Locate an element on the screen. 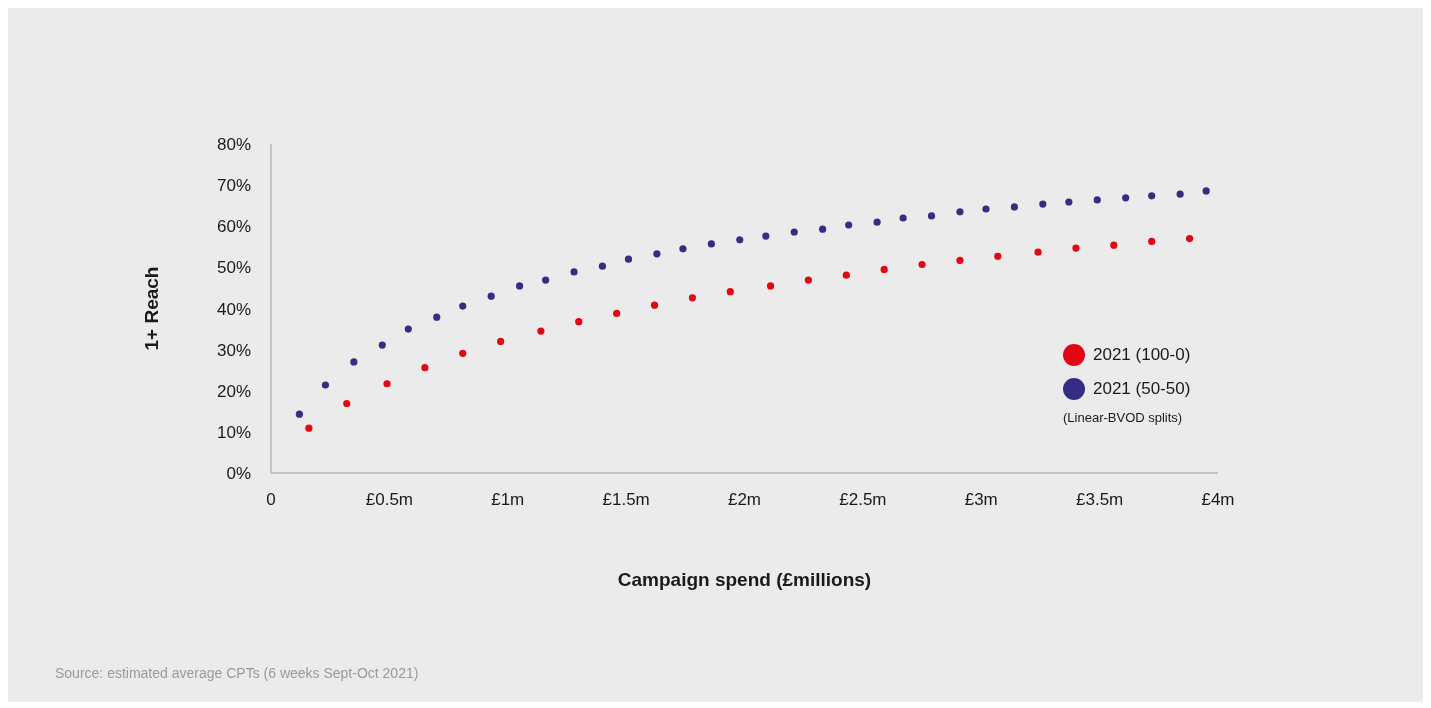 The image size is (1431, 708). x-tick-label: £2m is located at coordinates (744, 500).